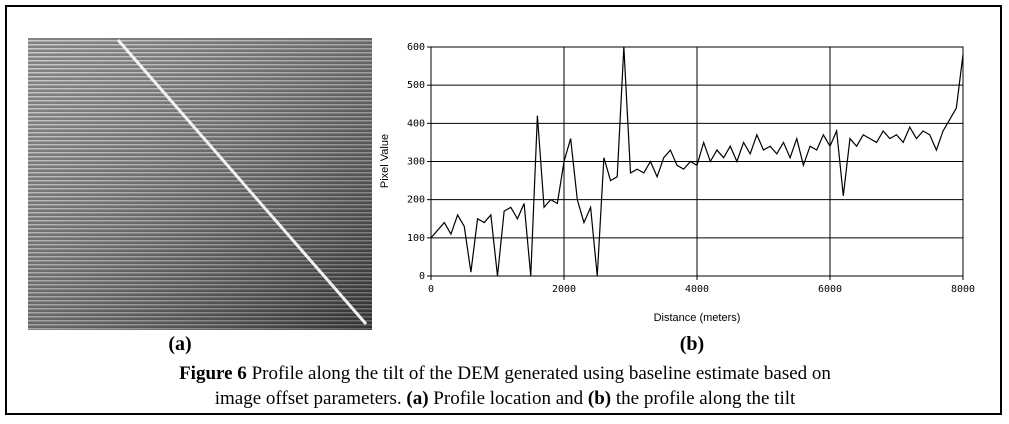  I want to click on caption-run: the profile along the tilt, so click(703, 398).